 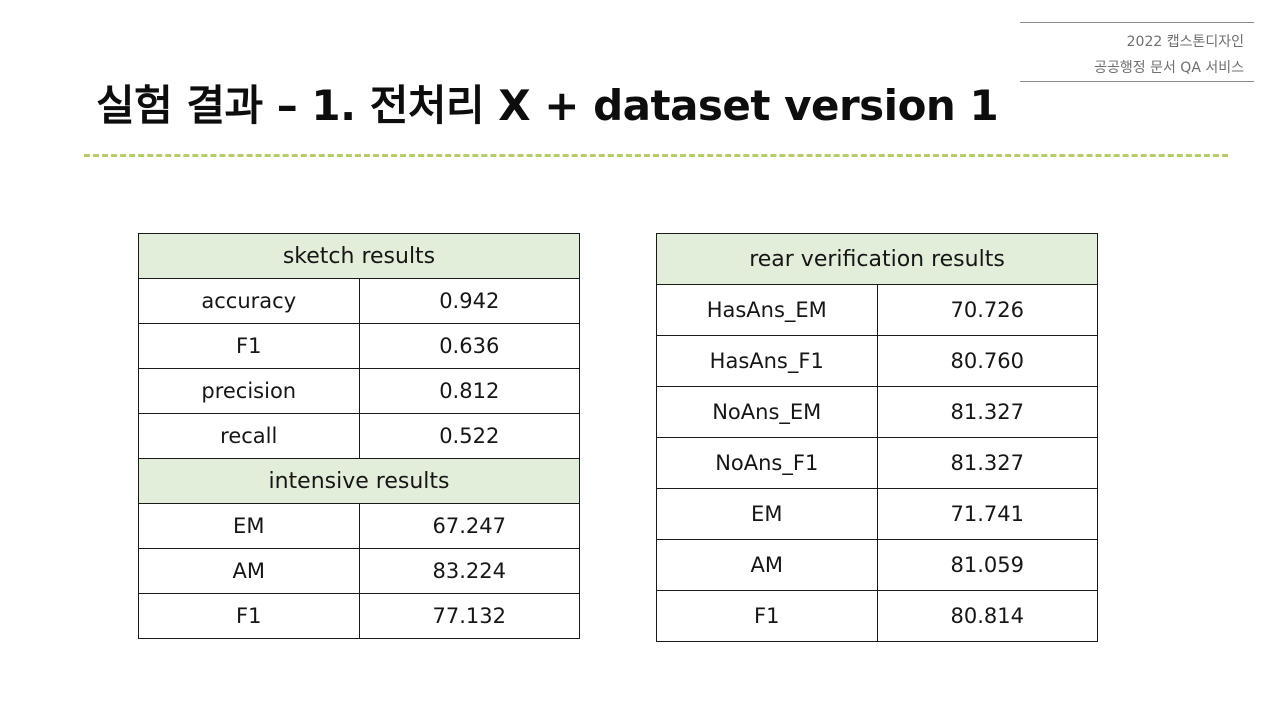 I want to click on sketch-results-heading: sketch results, so click(x=359, y=256).